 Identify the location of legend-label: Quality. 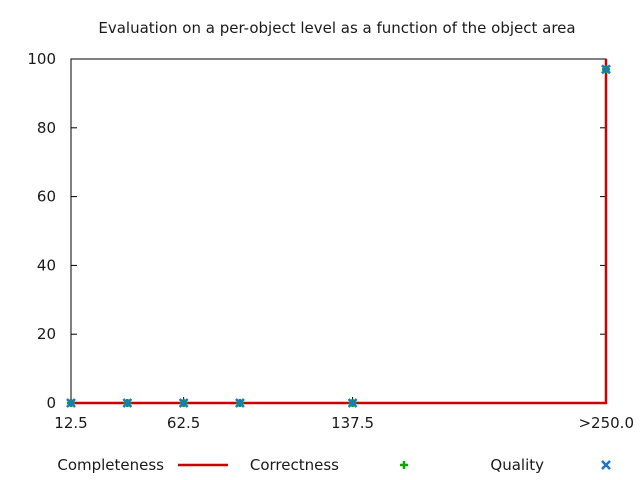
(517, 465).